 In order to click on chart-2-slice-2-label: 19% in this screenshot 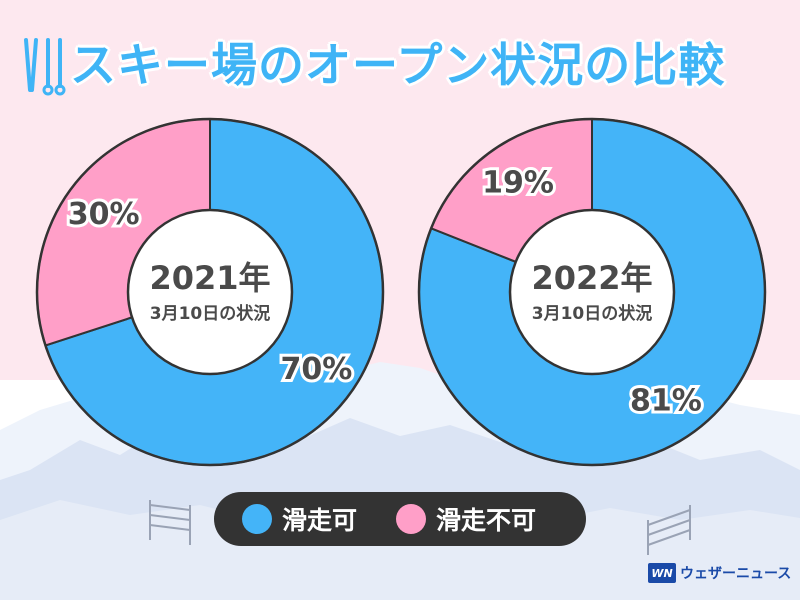, I will do `click(518, 183)`.